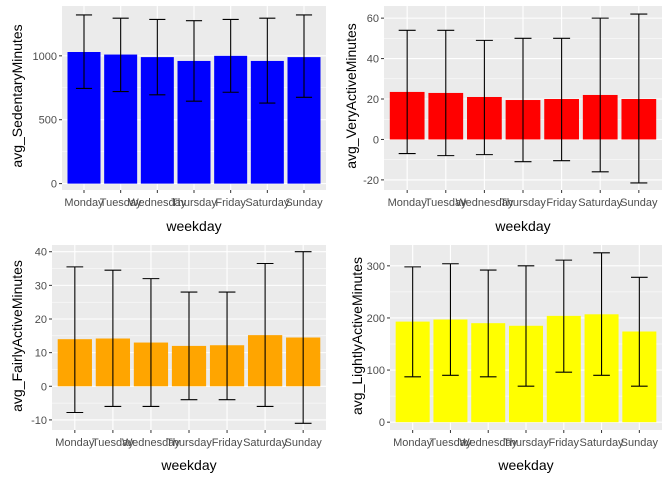 The image size is (672, 480). Describe the element at coordinates (357, 336) in the screenshot. I see `y-axis-title: avg_LightlyActiveMinutes` at that location.